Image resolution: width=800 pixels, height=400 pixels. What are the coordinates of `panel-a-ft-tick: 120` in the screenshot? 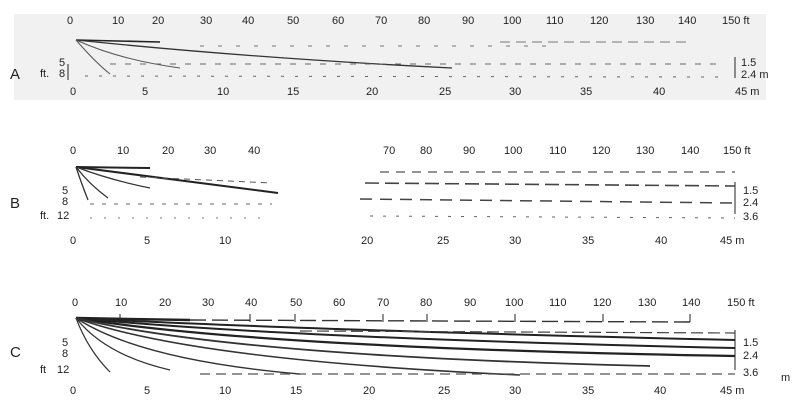 It's located at (599, 21).